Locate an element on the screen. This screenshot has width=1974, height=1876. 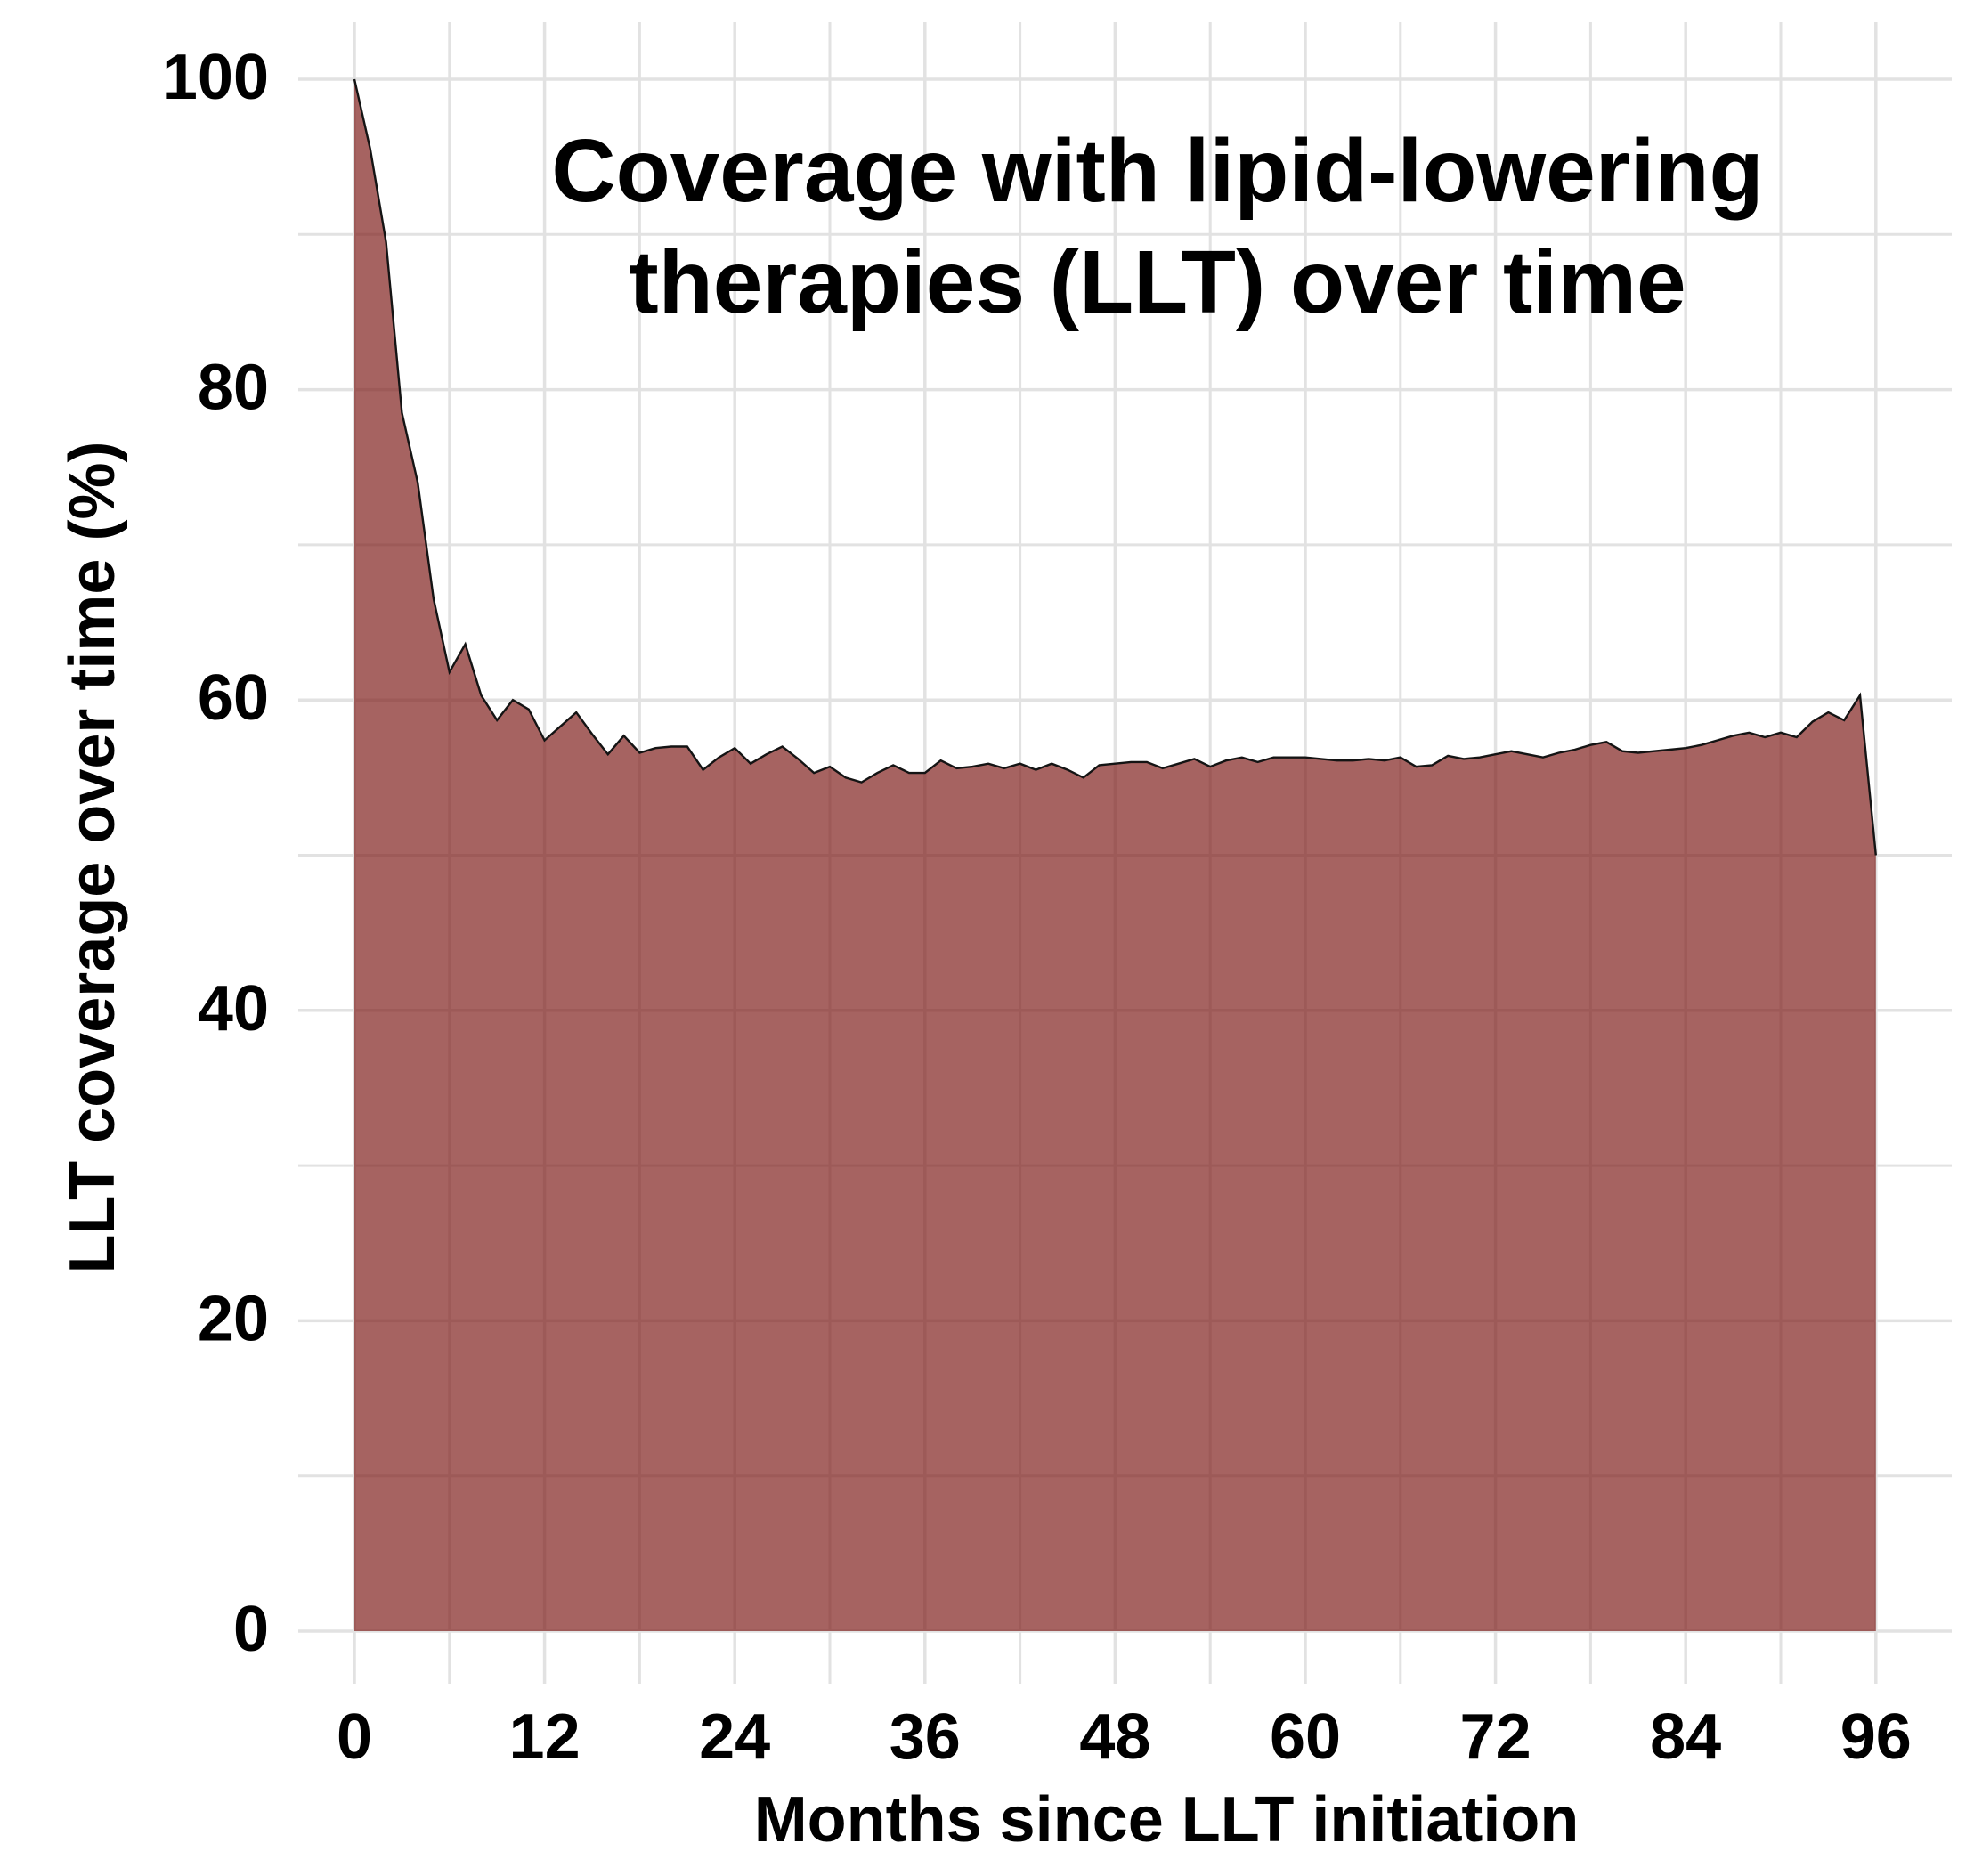
x-tick-label: 48 is located at coordinates (1115, 1737).